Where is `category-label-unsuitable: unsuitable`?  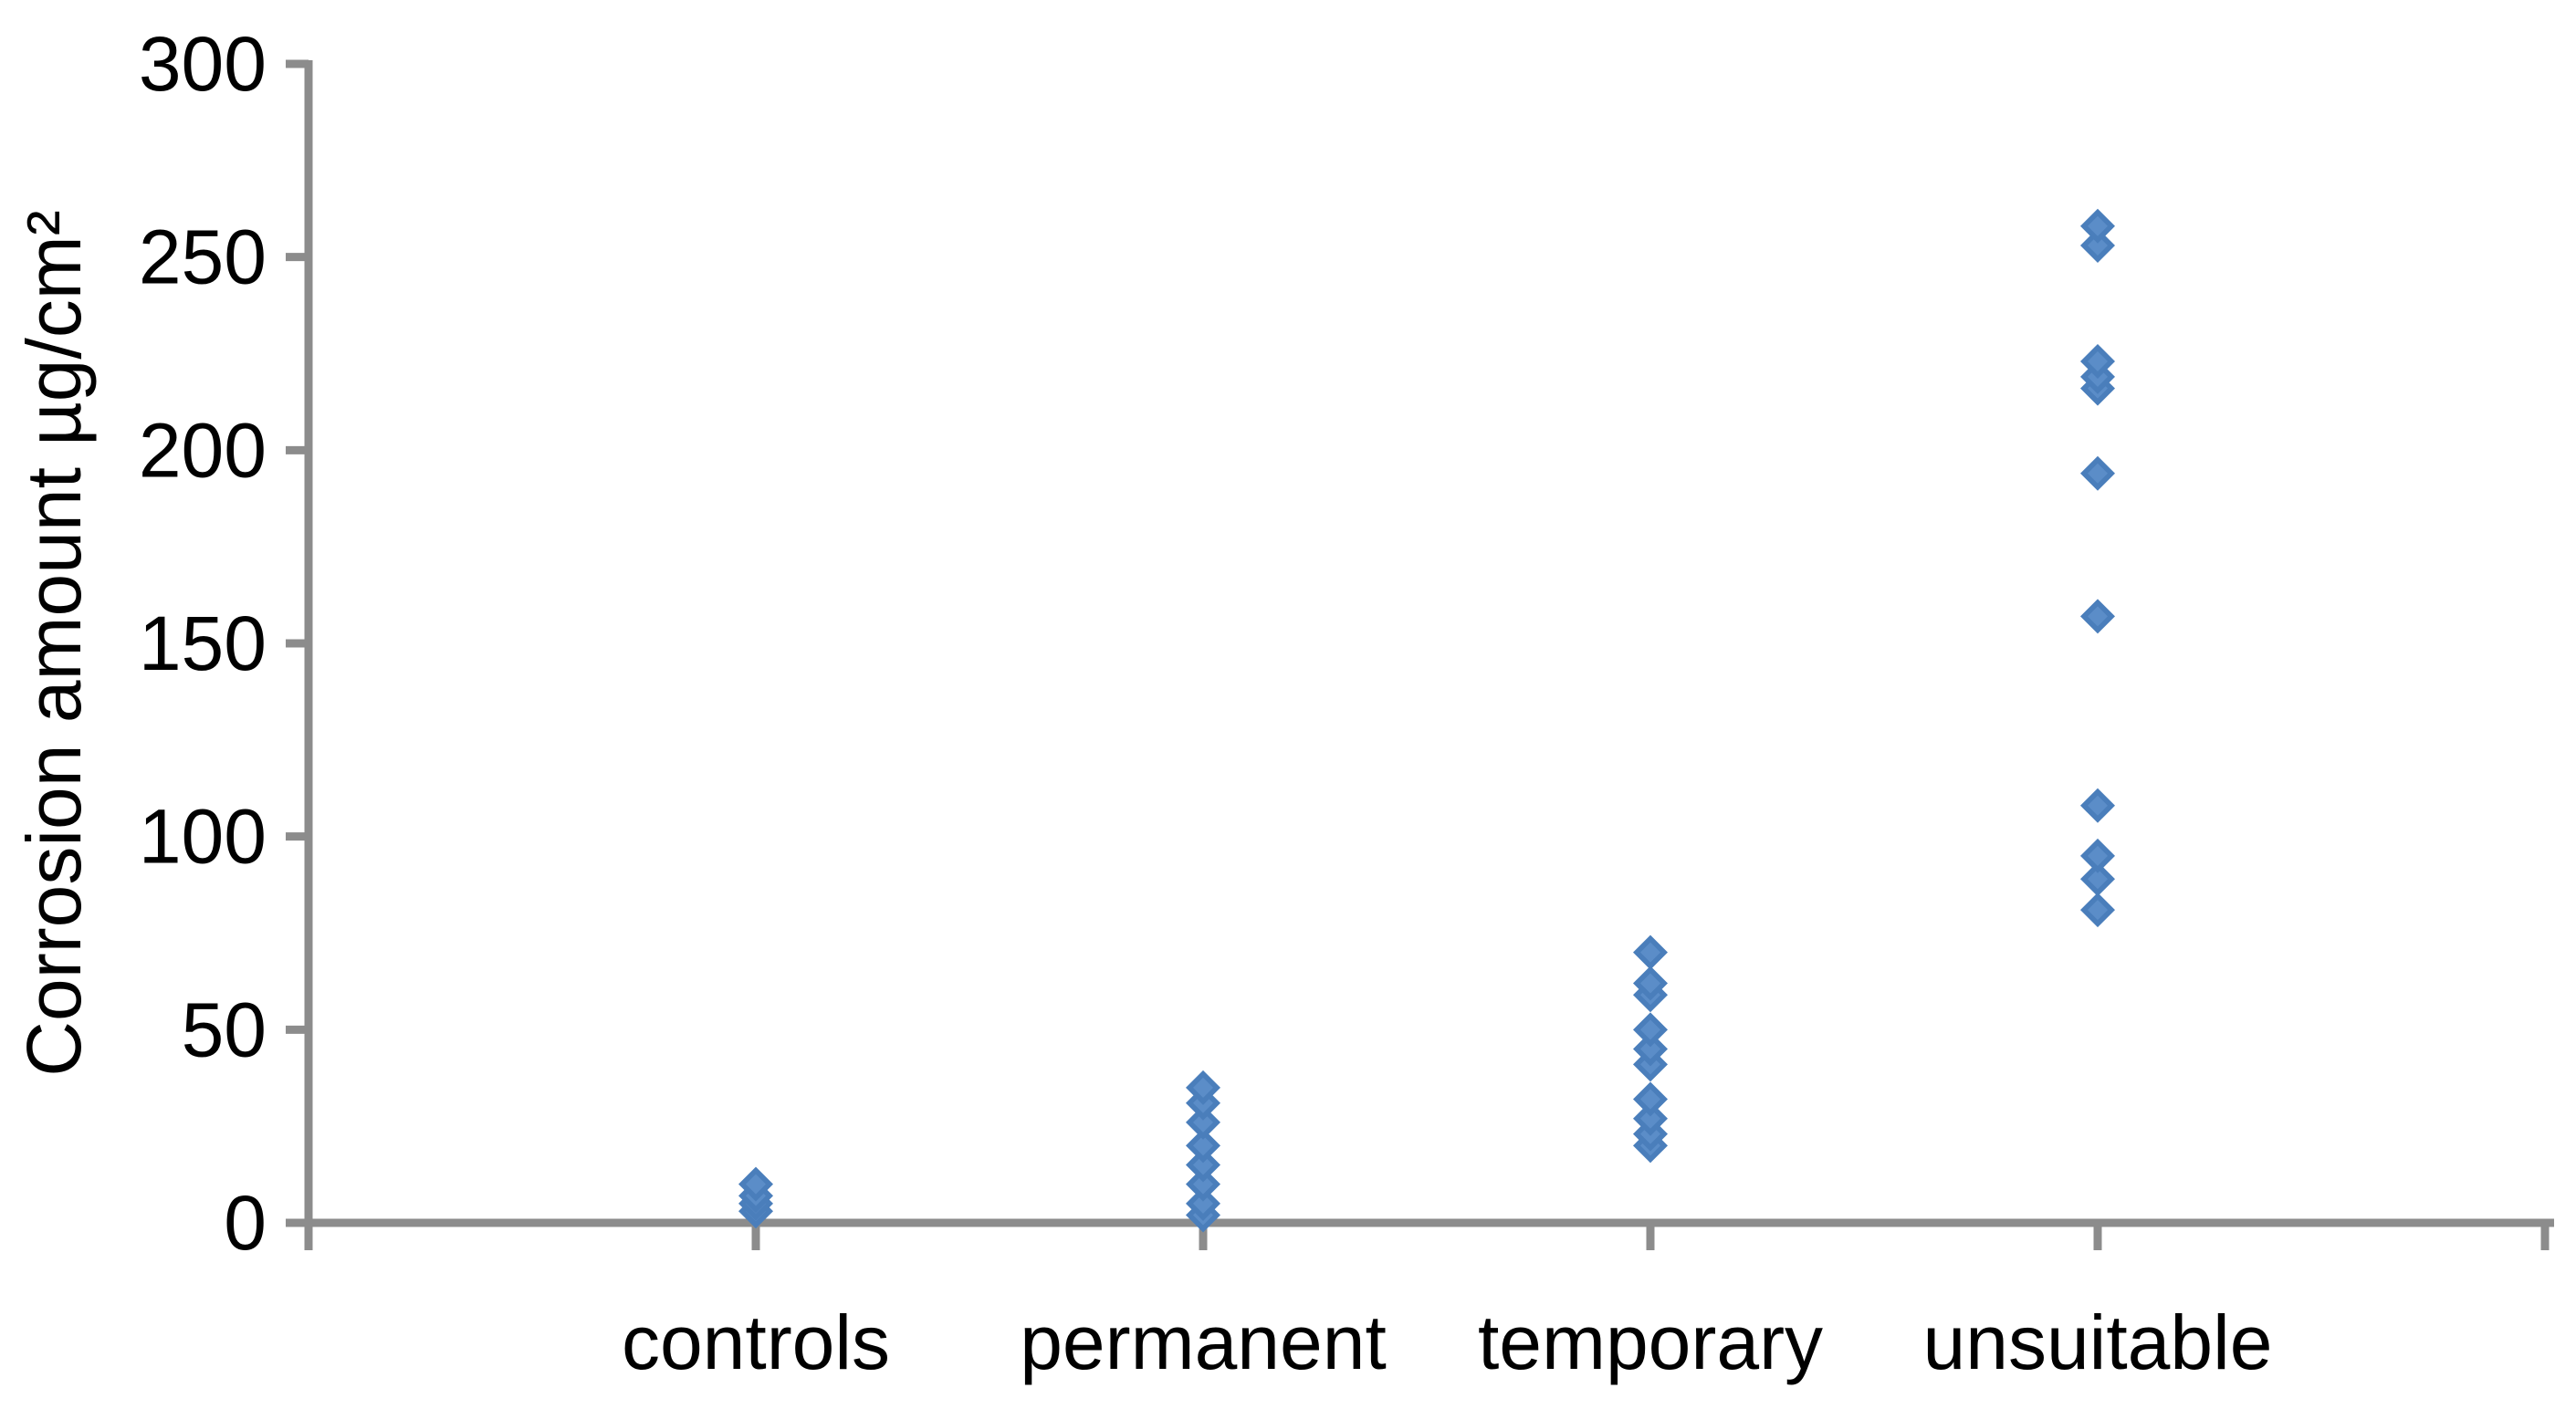
category-label-unsuitable: unsuitable is located at coordinates (2098, 1342).